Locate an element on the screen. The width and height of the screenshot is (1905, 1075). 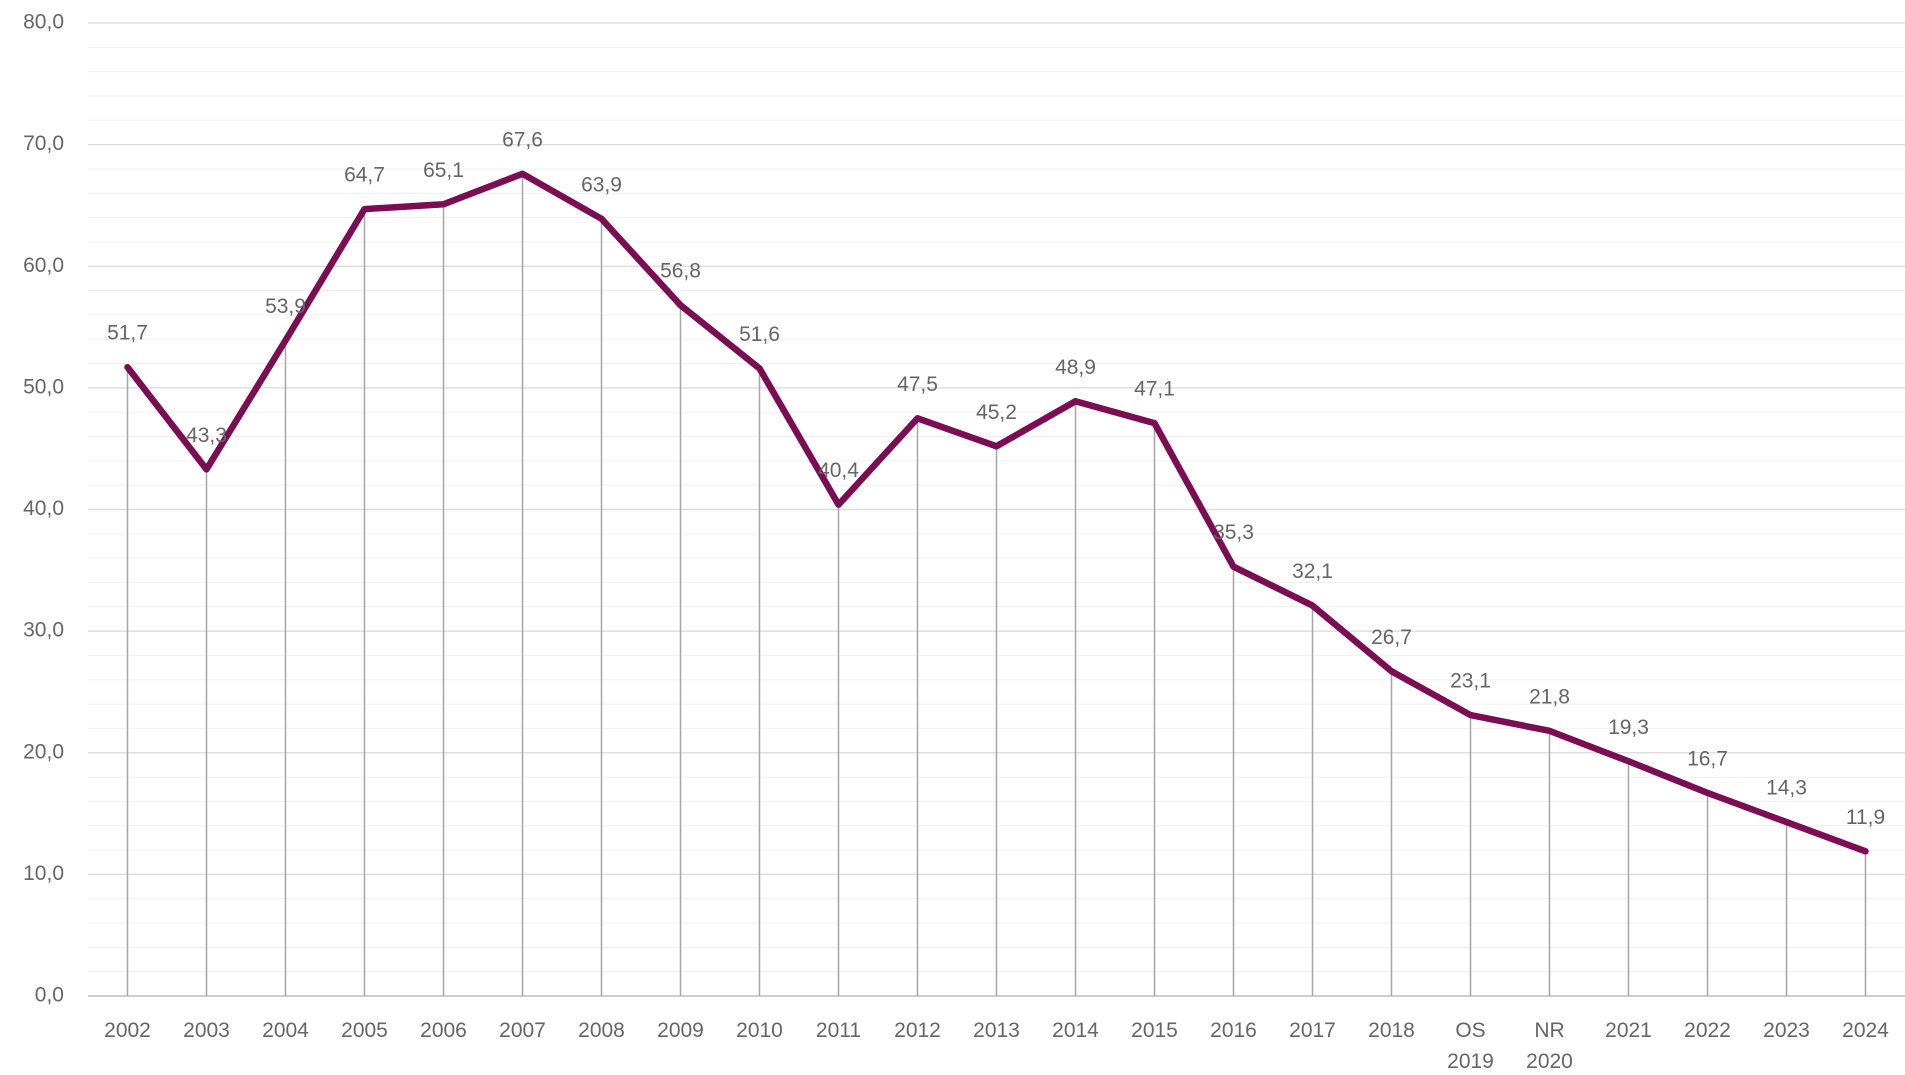
data-label: 21,8 is located at coordinates (1549, 696).